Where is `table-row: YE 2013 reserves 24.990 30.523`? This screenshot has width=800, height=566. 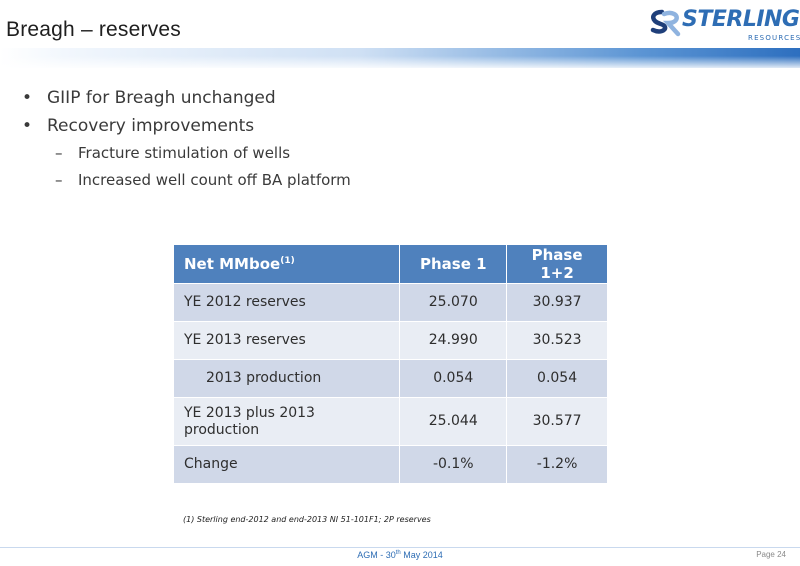 table-row: YE 2013 reserves 24.990 30.523 is located at coordinates (390, 340).